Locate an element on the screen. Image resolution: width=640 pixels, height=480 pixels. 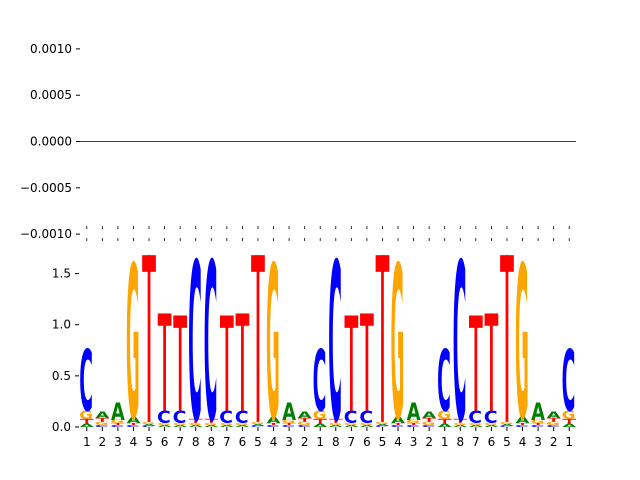
logo-ytick-label: 0.5 is located at coordinates (61, 376).